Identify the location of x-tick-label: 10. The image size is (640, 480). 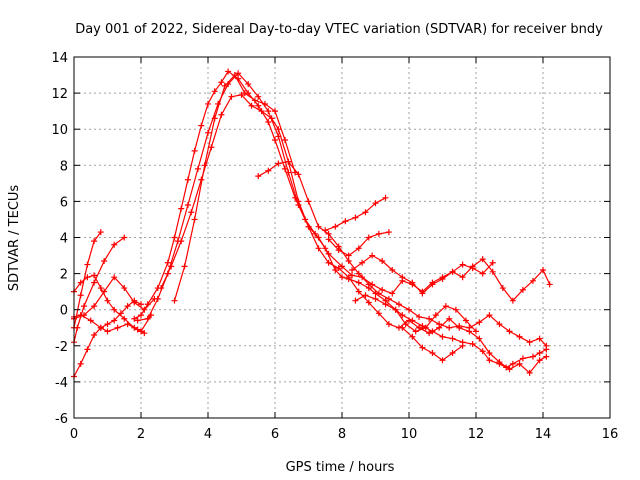
(409, 434).